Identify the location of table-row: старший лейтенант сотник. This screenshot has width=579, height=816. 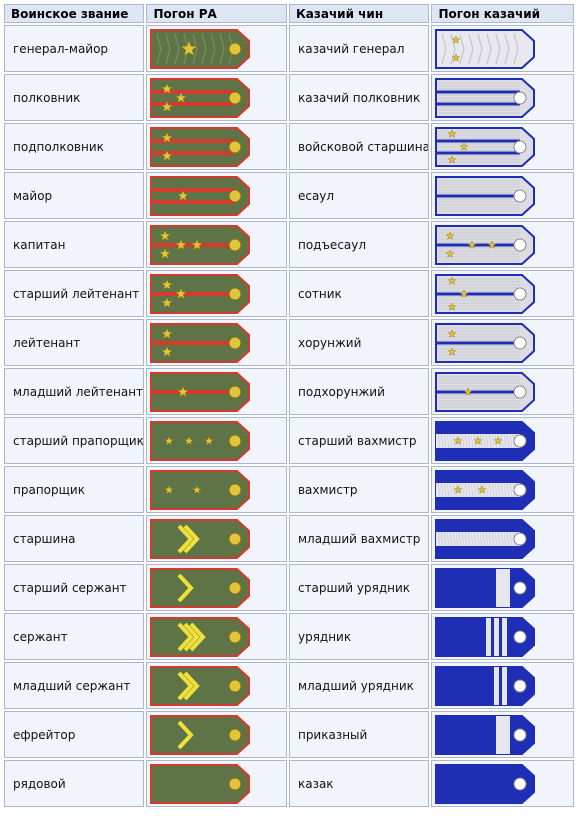
(289, 293).